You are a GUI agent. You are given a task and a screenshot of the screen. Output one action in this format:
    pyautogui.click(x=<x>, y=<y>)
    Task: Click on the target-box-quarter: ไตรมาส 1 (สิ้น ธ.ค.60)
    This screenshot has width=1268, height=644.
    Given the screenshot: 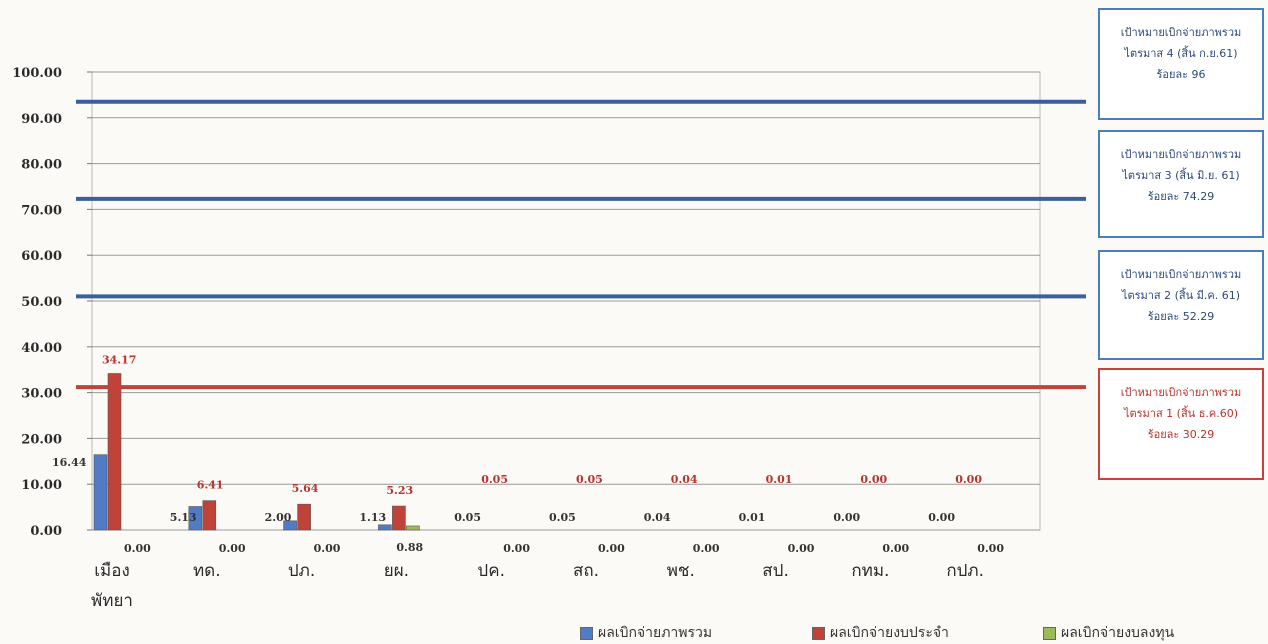 What is the action you would take?
    pyautogui.click(x=1181, y=413)
    